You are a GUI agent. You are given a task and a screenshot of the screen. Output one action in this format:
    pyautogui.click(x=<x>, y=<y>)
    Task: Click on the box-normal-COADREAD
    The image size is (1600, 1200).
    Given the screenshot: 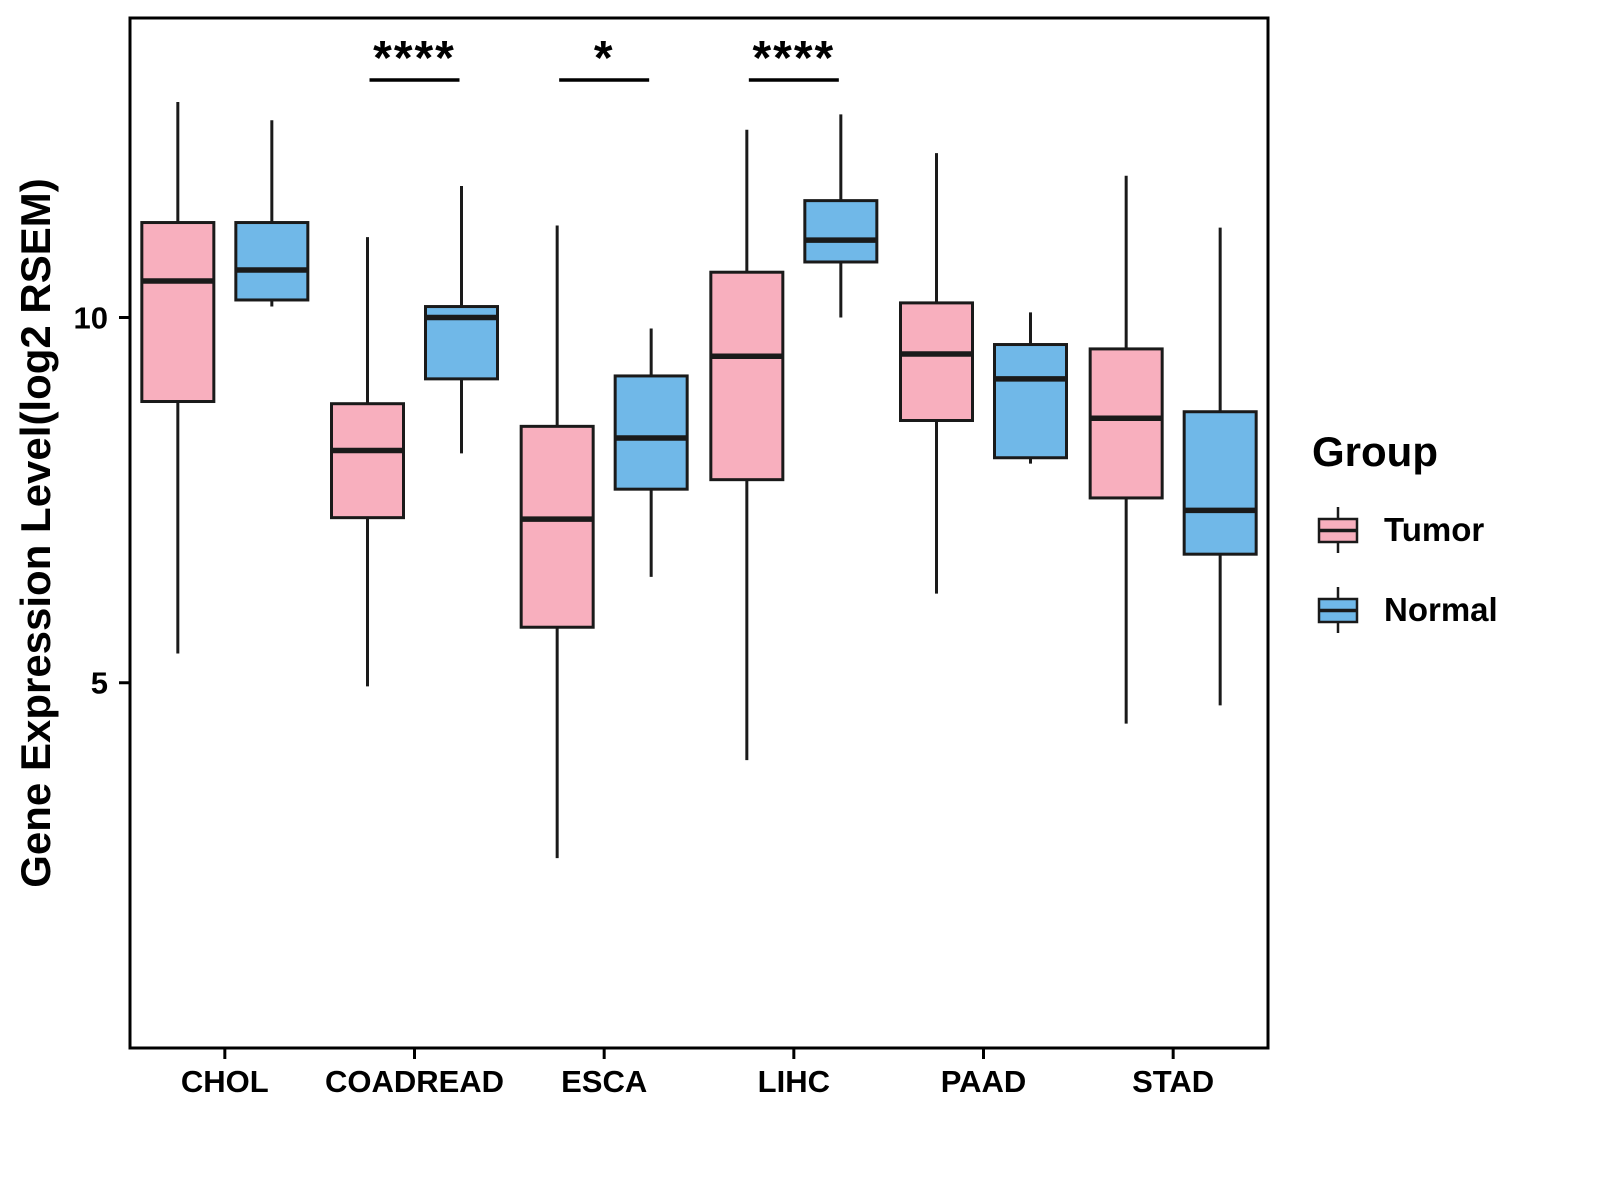 What is the action you would take?
    pyautogui.click(x=461, y=320)
    